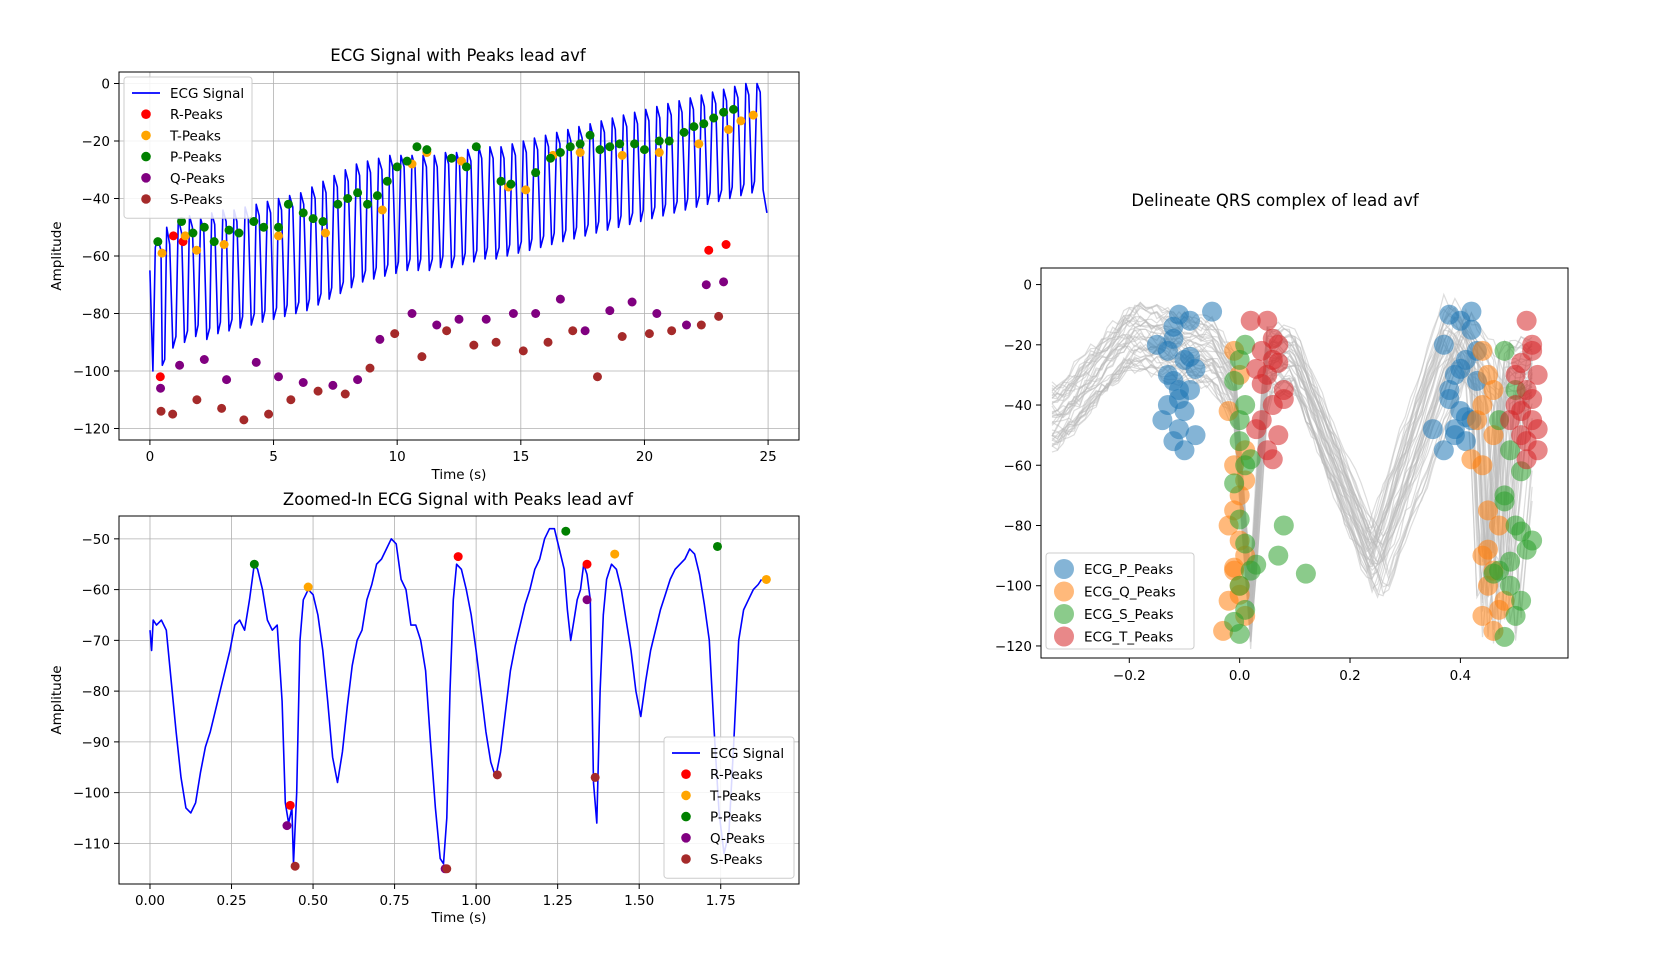 The image size is (1655, 969). What do you see at coordinates (313, 901) in the screenshot?
I see `x-tick-label: 0.50` at bounding box center [313, 901].